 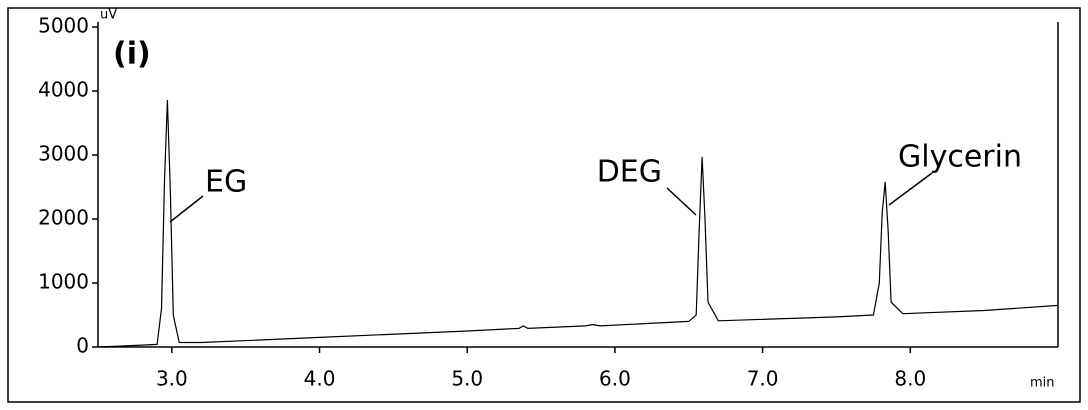 I want to click on x-tick-label: 6.0, so click(x=615, y=379).